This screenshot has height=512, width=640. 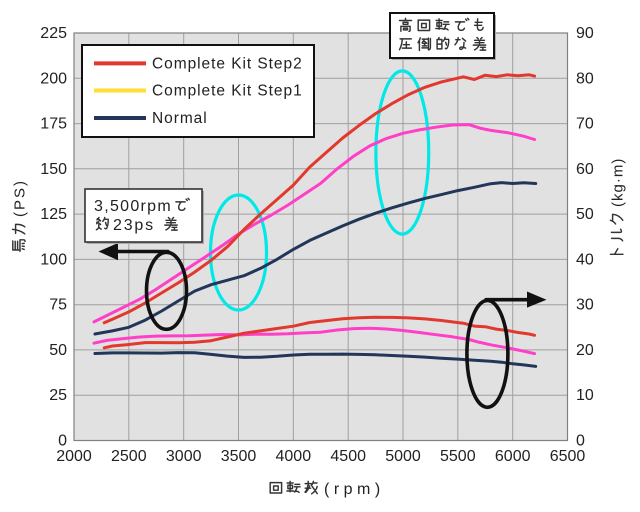 I want to click on svg-text: Complete Kit Step1, so click(x=227, y=91).